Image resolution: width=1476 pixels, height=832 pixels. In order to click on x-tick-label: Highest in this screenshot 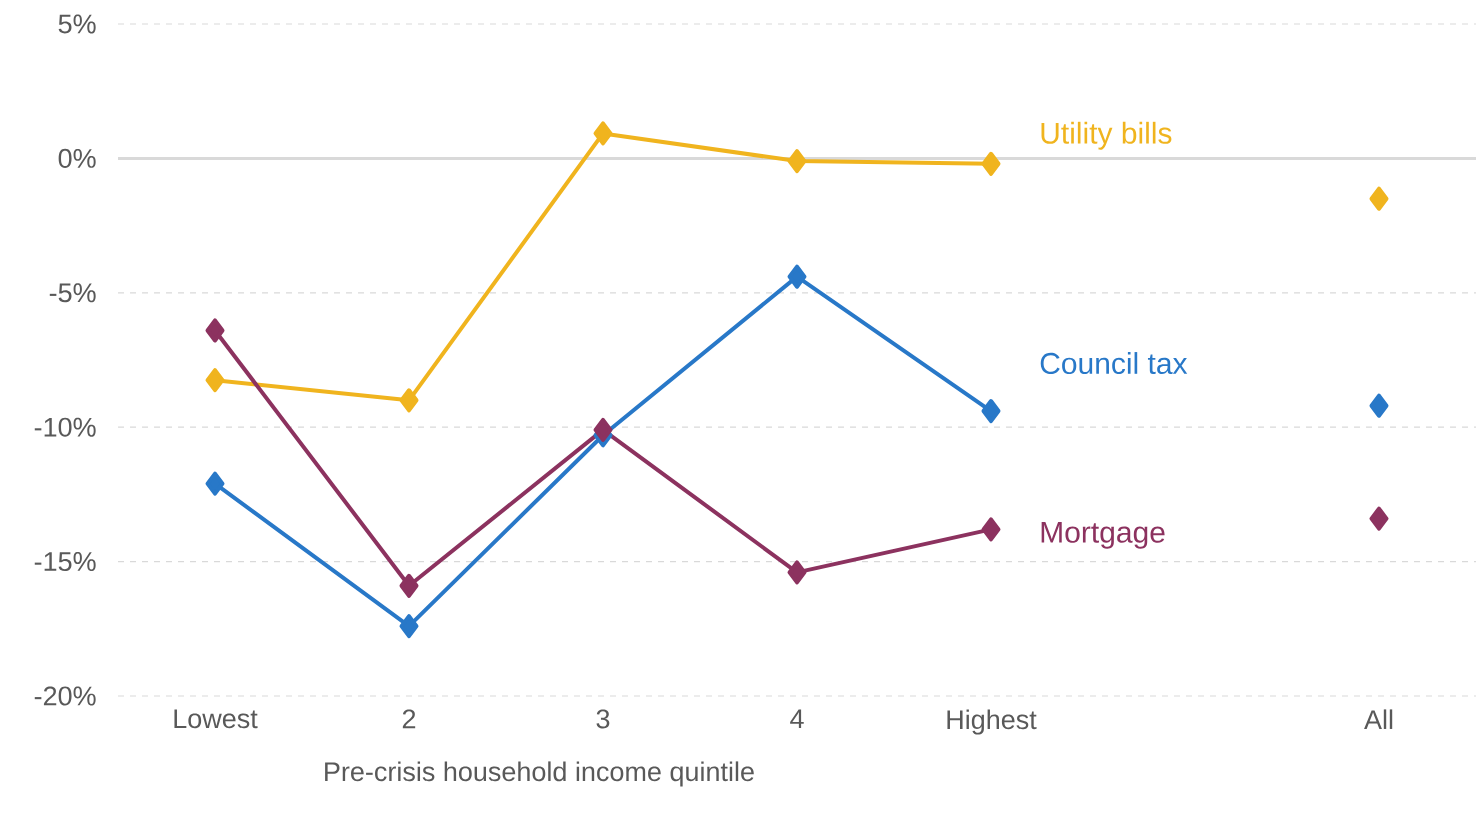, I will do `click(992, 722)`.